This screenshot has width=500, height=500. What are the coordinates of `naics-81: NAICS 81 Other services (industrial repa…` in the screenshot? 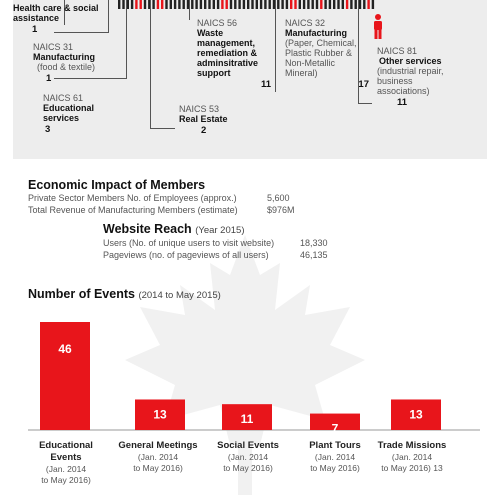 It's located at (422, 77).